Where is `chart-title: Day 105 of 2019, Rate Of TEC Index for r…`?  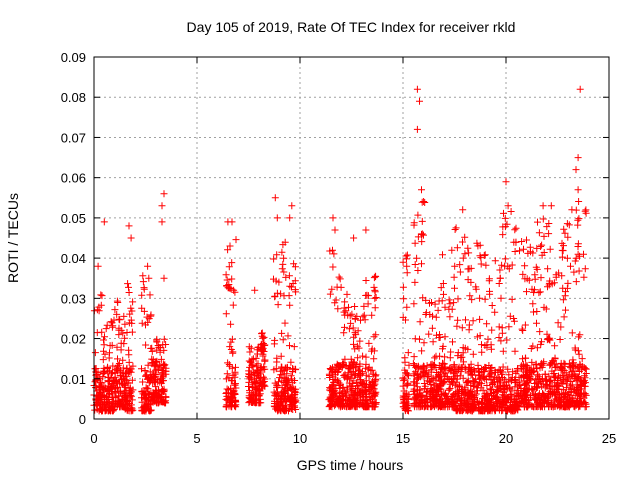 chart-title: Day 105 of 2019, Rate Of TEC Index for r… is located at coordinates (351, 27).